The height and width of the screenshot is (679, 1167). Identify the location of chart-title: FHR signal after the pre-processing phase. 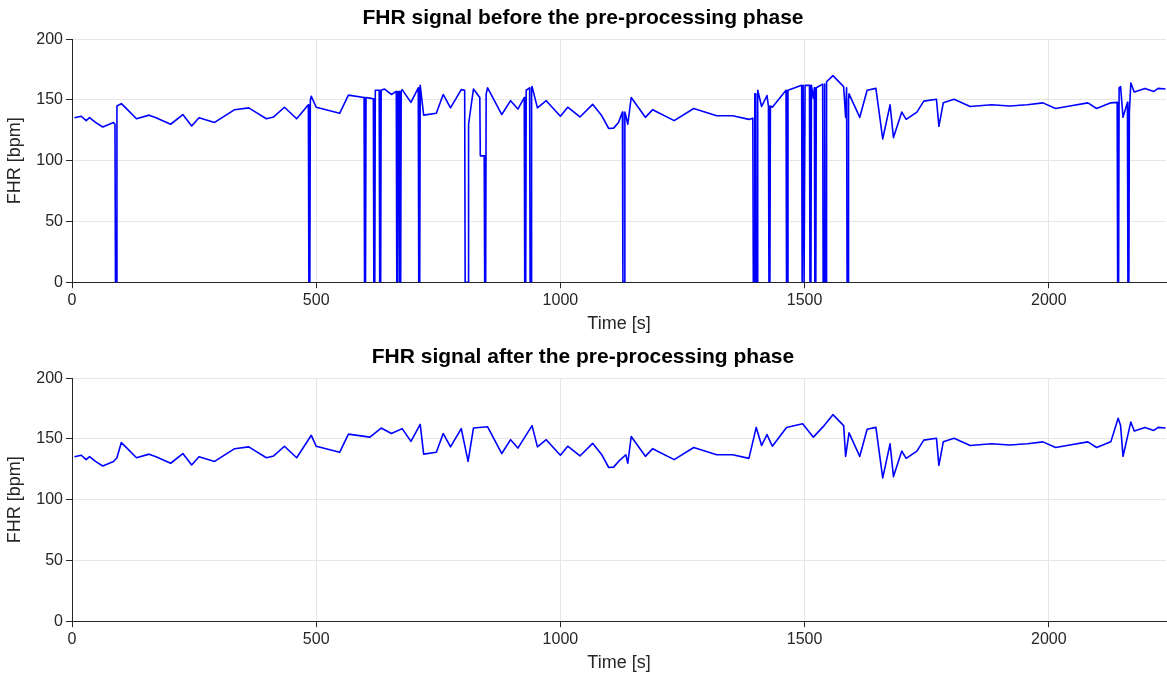
(583, 356).